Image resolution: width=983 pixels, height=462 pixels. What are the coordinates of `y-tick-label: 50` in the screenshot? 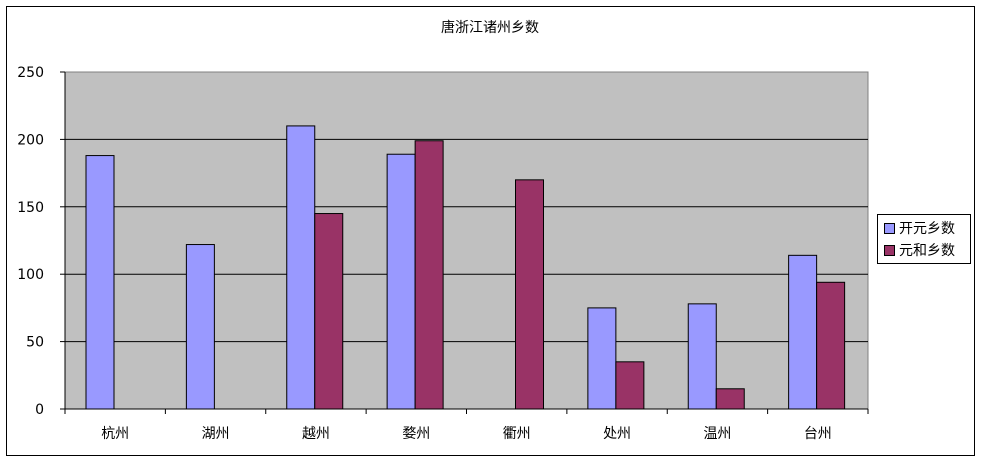 It's located at (35, 343).